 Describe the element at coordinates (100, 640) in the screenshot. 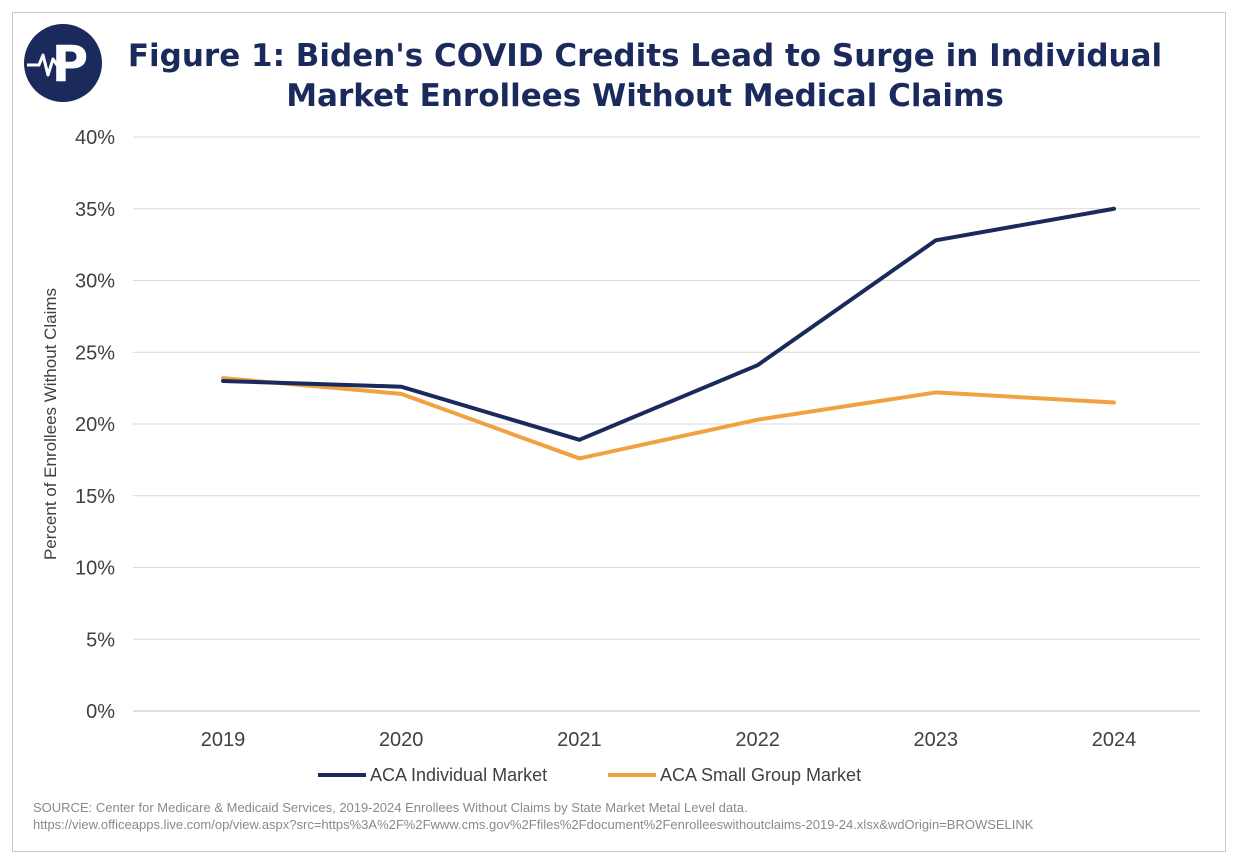

I see `y-tick-label: 5%` at that location.